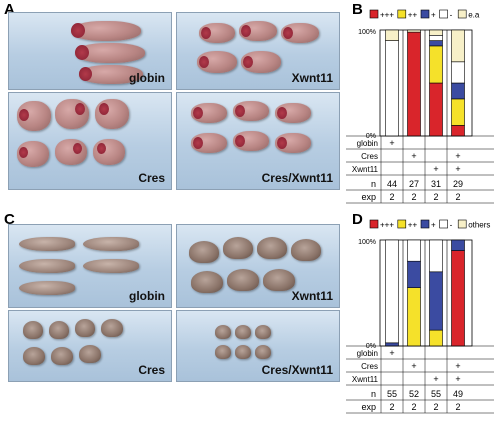 This screenshot has height=422, width=500. I want to click on n-value: 44, so click(392, 184).